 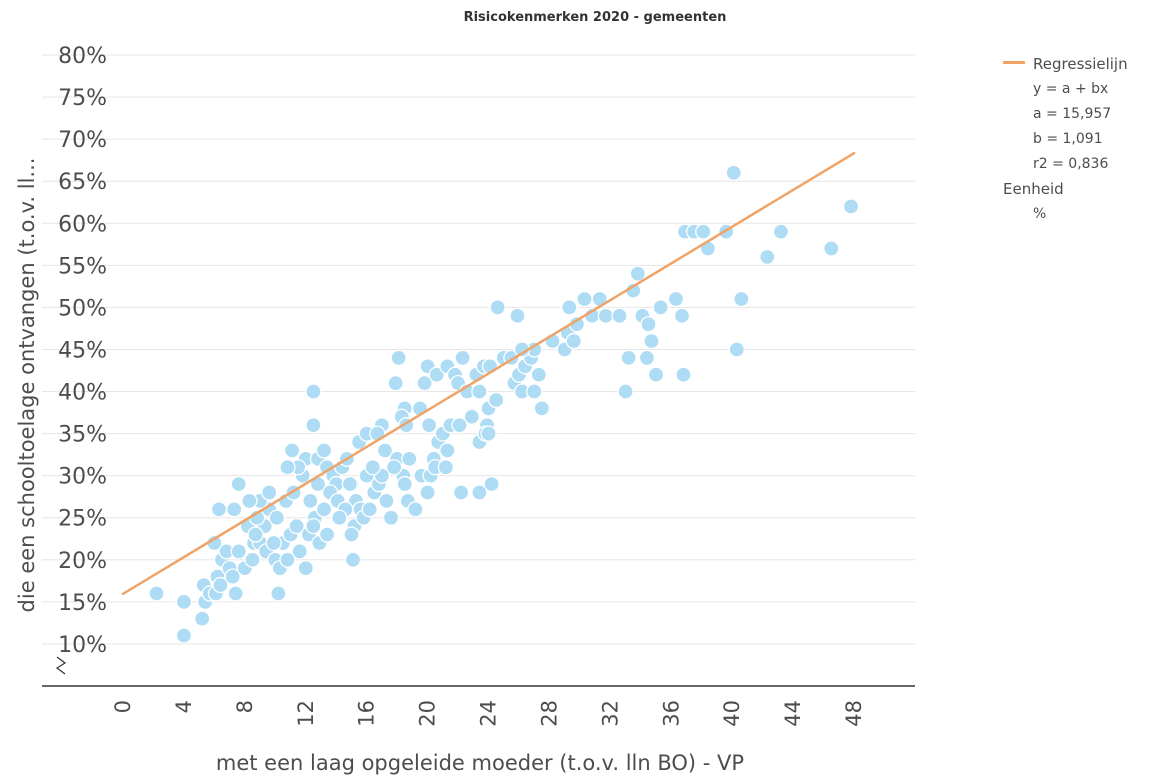 What do you see at coordinates (82, 98) in the screenshot?
I see `y-tick-label: 75%` at bounding box center [82, 98].